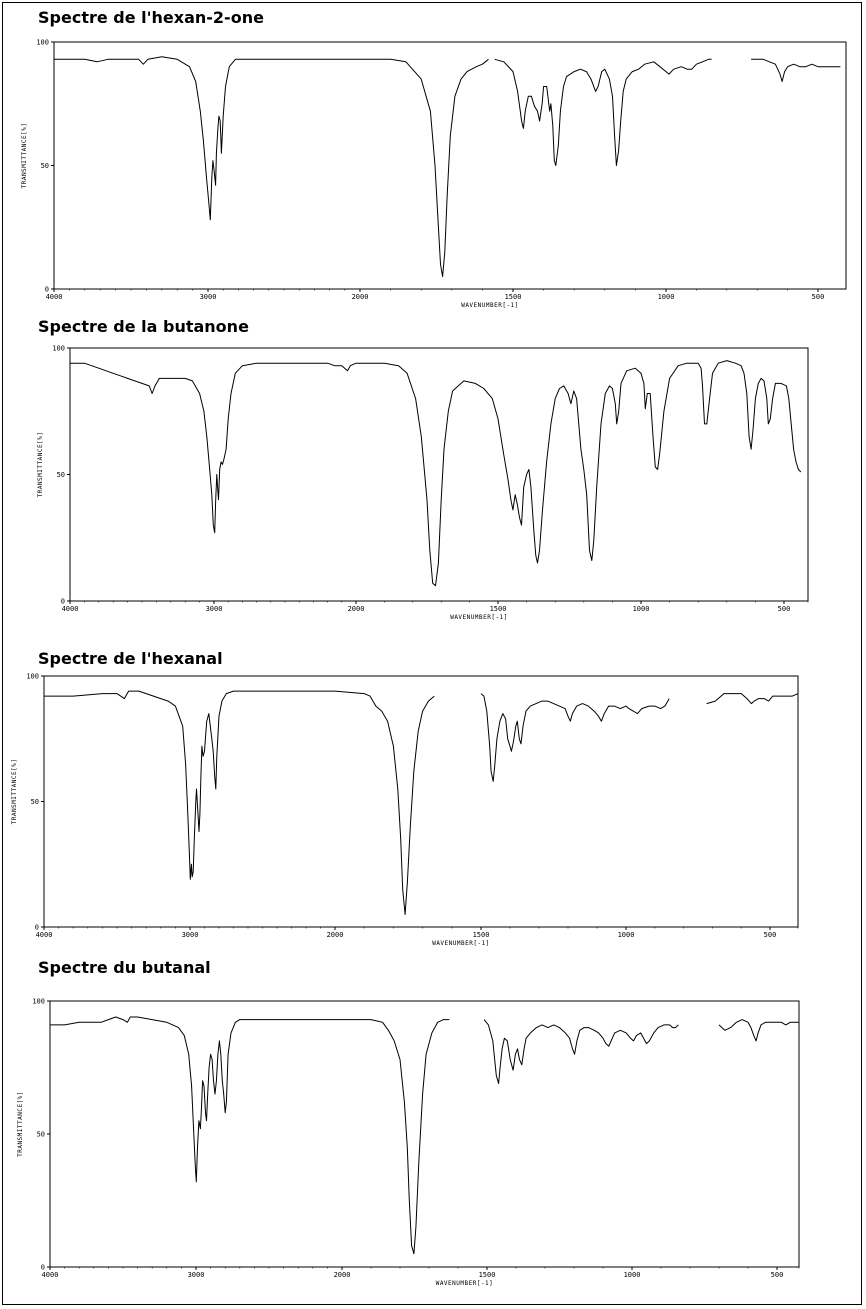  Describe the element at coordinates (130, 658) in the screenshot. I see `panel-title-hexanal: Spectre de l'hexanal` at that location.